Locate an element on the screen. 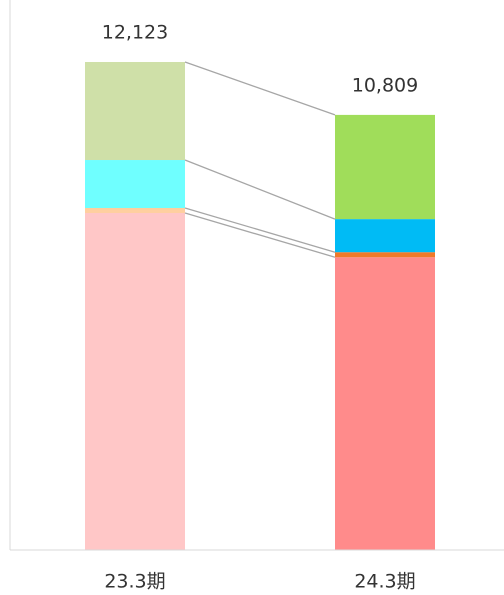 This screenshot has height=595, width=504. x-tick-label: 24.3期 is located at coordinates (384, 582).